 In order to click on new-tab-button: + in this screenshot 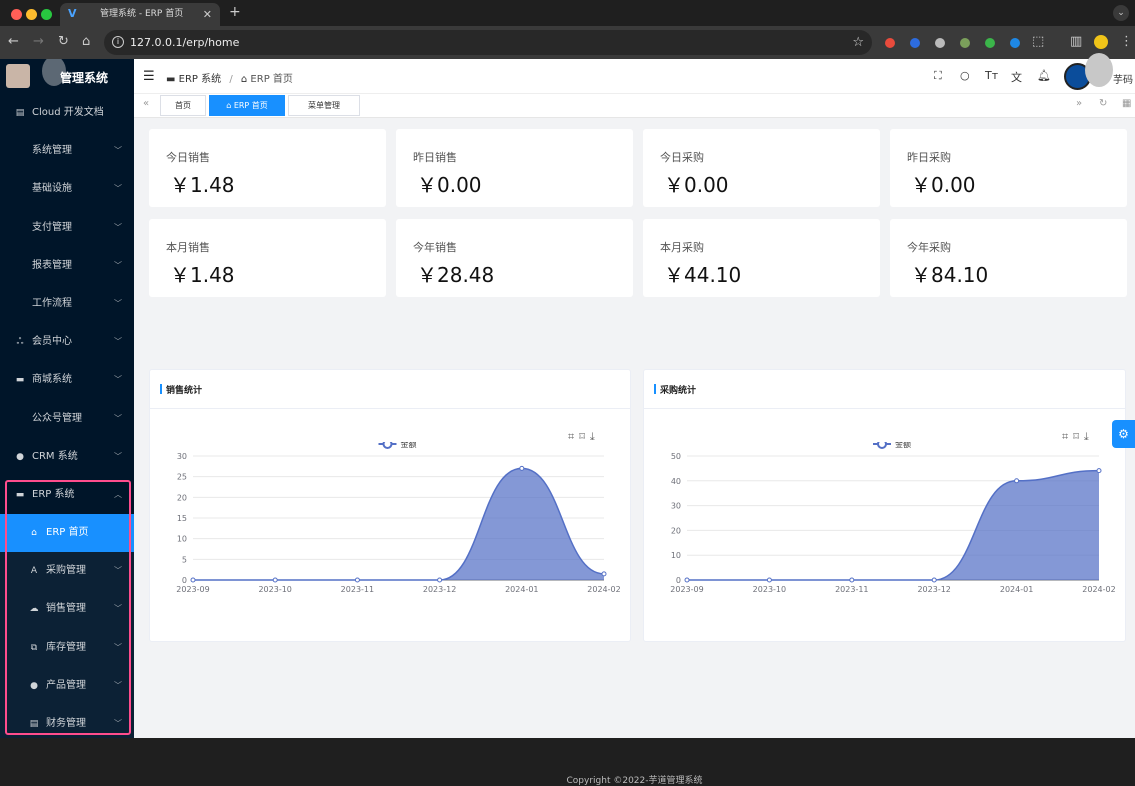, I will do `click(235, 12)`.